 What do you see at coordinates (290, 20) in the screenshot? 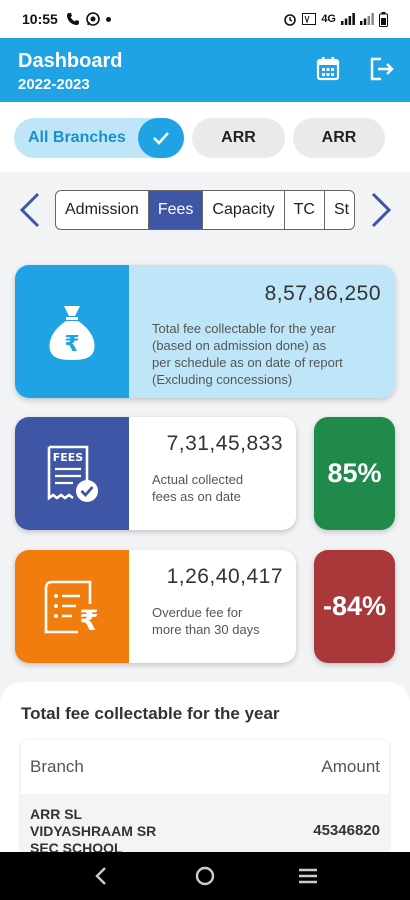
I see `alarm-icon` at bounding box center [290, 20].